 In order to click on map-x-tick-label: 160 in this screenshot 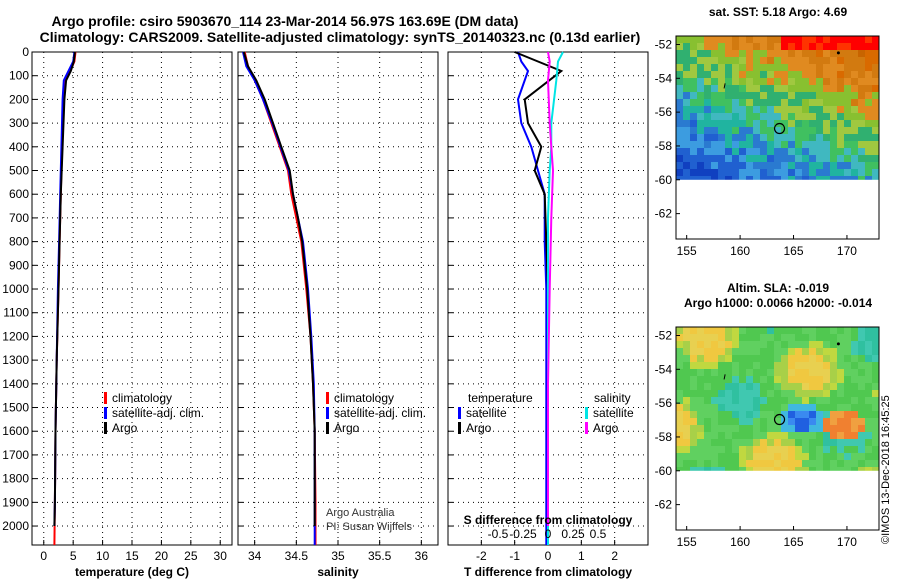, I will do `click(740, 251)`.